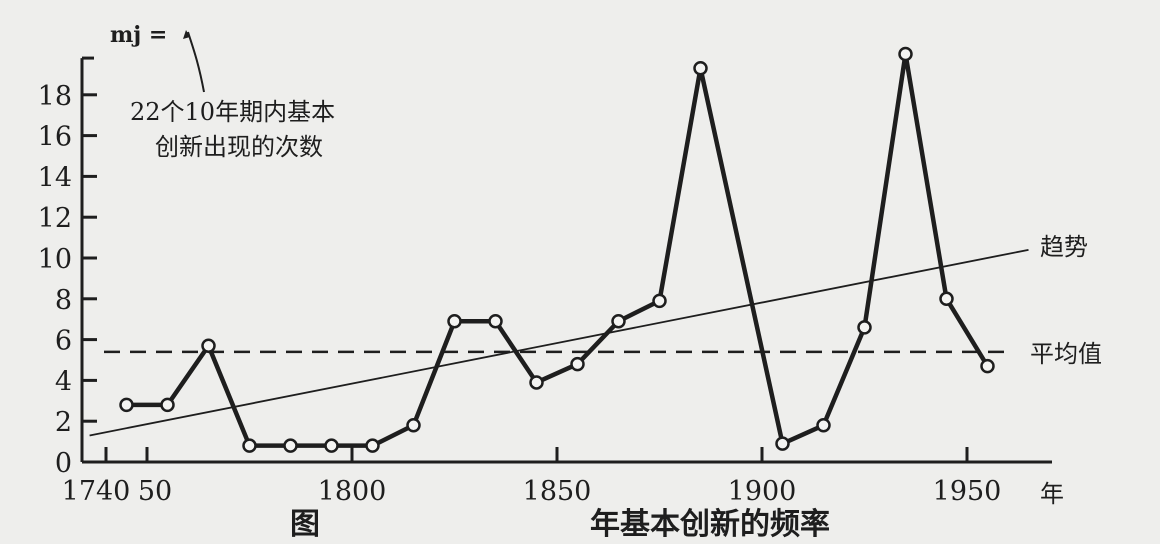  What do you see at coordinates (63, 381) in the screenshot?
I see `y-tick-label: 4` at bounding box center [63, 381].